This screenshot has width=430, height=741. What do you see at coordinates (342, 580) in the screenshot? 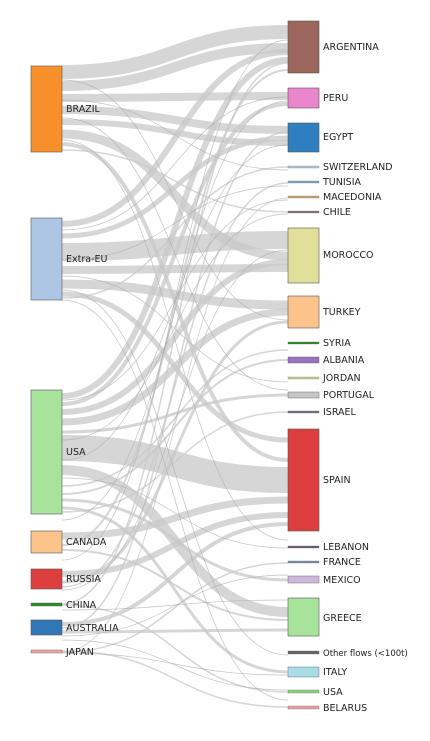
I see `node-label: MEXICO` at bounding box center [342, 580].